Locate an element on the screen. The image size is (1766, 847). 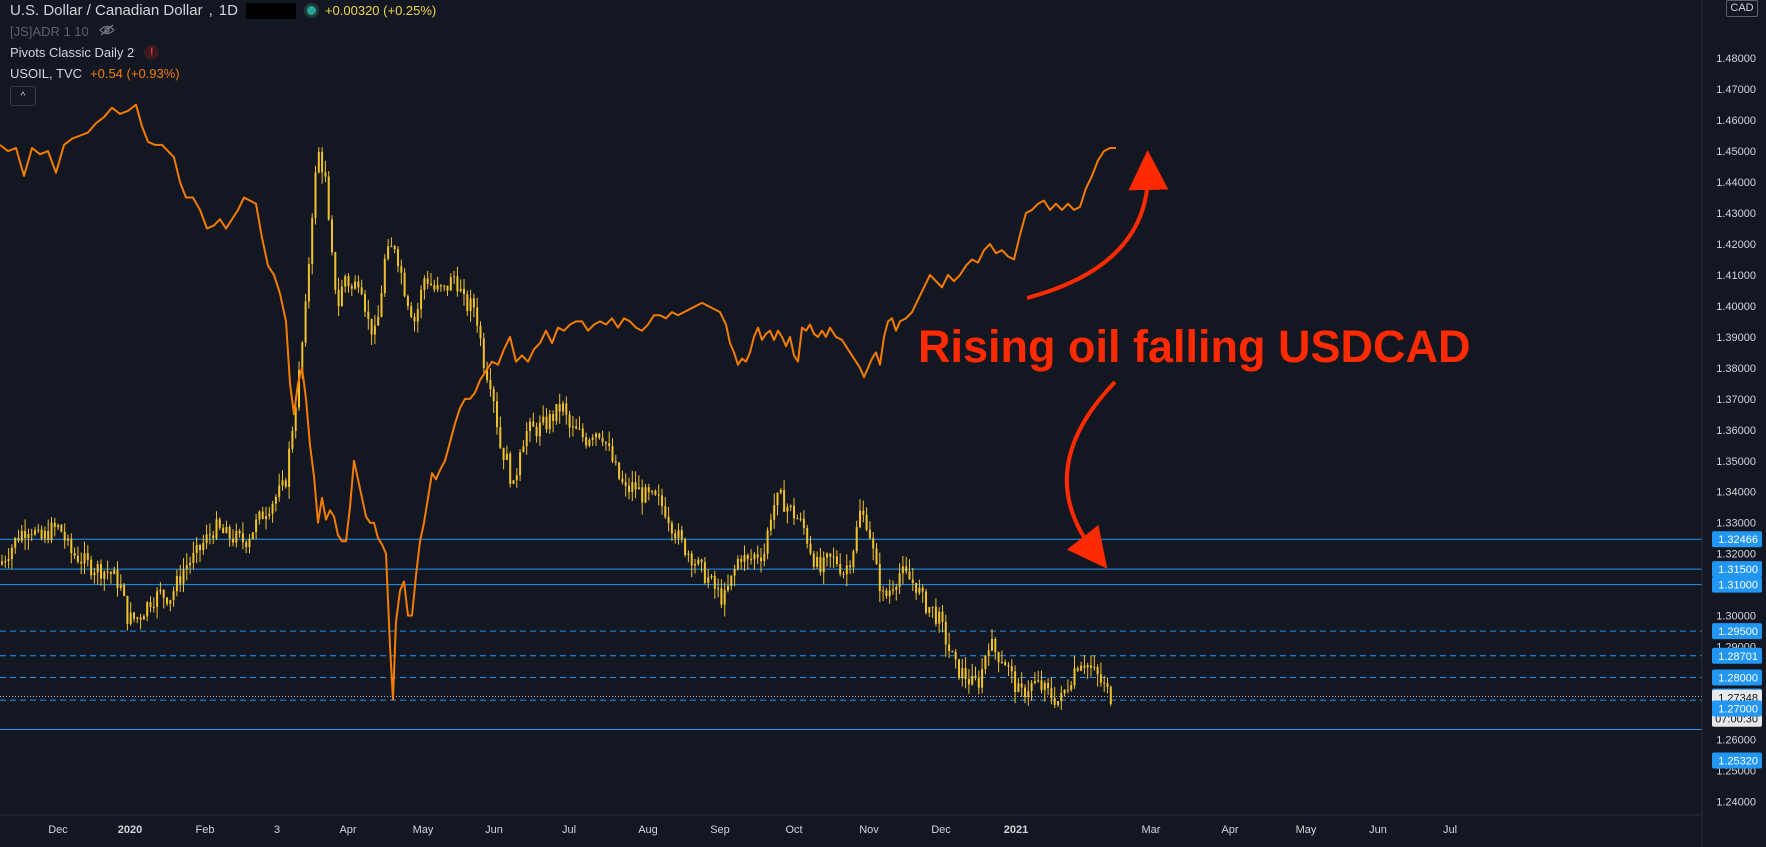
x-tick-label: May is located at coordinates (423, 830).